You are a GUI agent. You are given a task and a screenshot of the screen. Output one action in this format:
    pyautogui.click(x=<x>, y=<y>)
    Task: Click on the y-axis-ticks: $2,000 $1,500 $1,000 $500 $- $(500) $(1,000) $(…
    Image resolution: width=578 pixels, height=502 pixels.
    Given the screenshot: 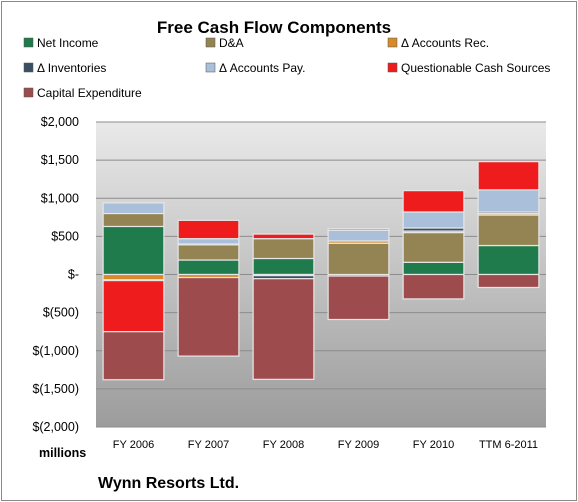 What is the action you would take?
    pyautogui.click(x=55, y=274)
    